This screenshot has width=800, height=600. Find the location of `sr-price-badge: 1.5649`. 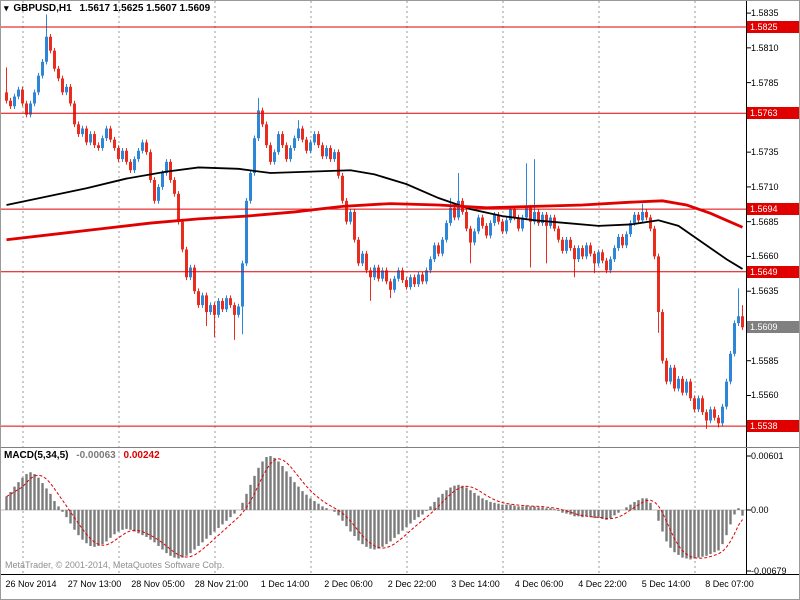

sr-price-badge: 1.5649 is located at coordinates (773, 271).